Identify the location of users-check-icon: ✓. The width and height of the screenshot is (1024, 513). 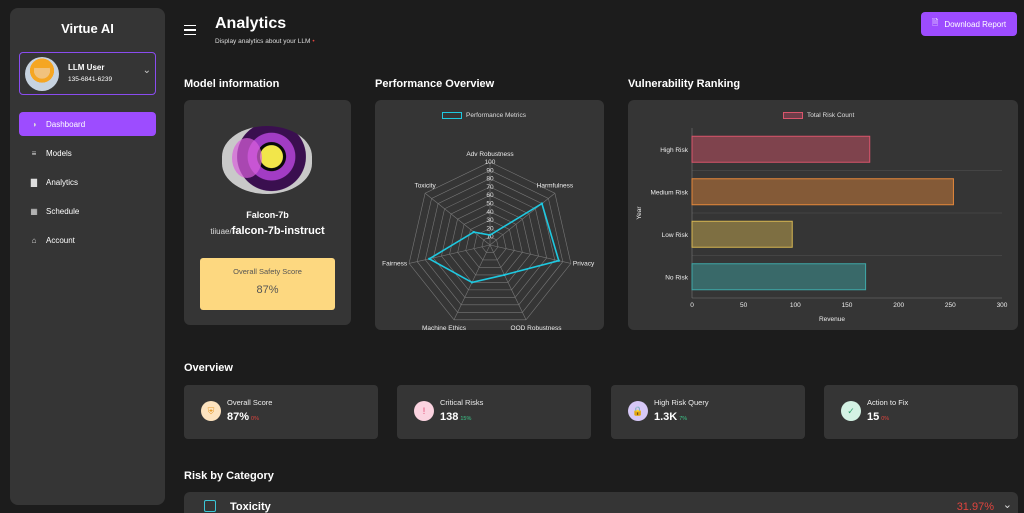
(851, 411).